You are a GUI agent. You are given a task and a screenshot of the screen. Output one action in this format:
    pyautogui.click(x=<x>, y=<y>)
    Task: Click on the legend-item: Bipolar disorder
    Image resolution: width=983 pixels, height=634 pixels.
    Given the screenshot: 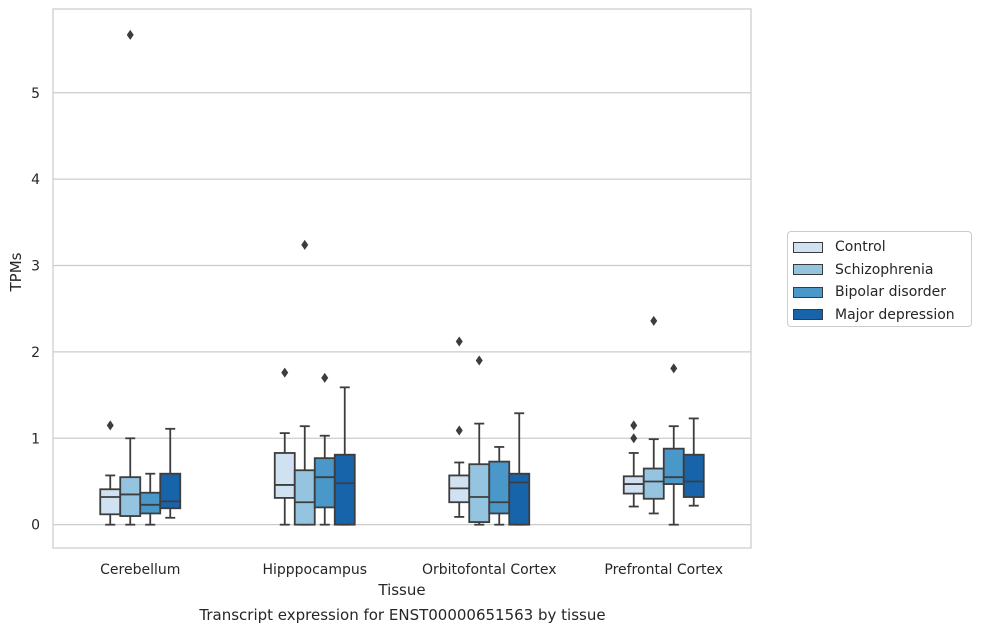 What is the action you would take?
    pyautogui.click(x=882, y=292)
    